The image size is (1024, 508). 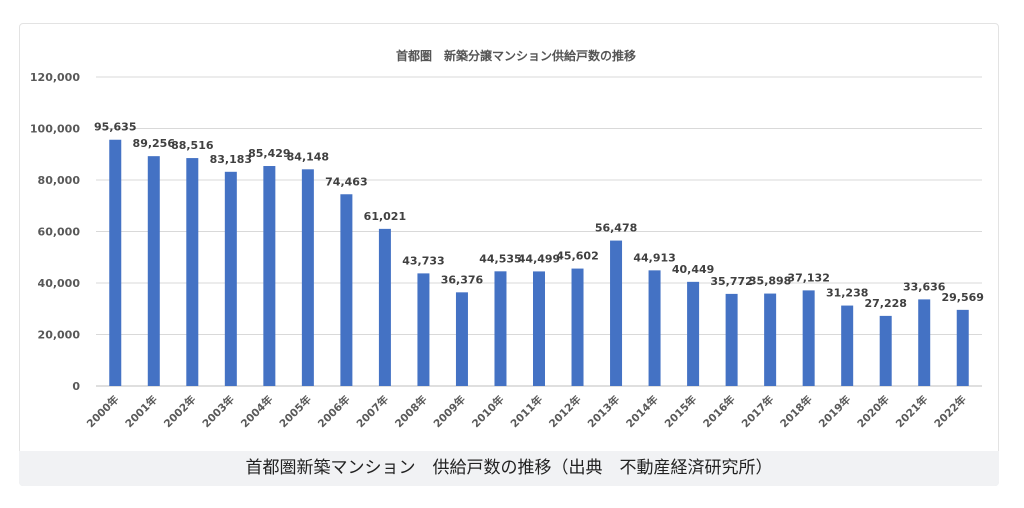 What do you see at coordinates (59, 335) in the screenshot?
I see `y-tick-label: 20,000` at bounding box center [59, 335].